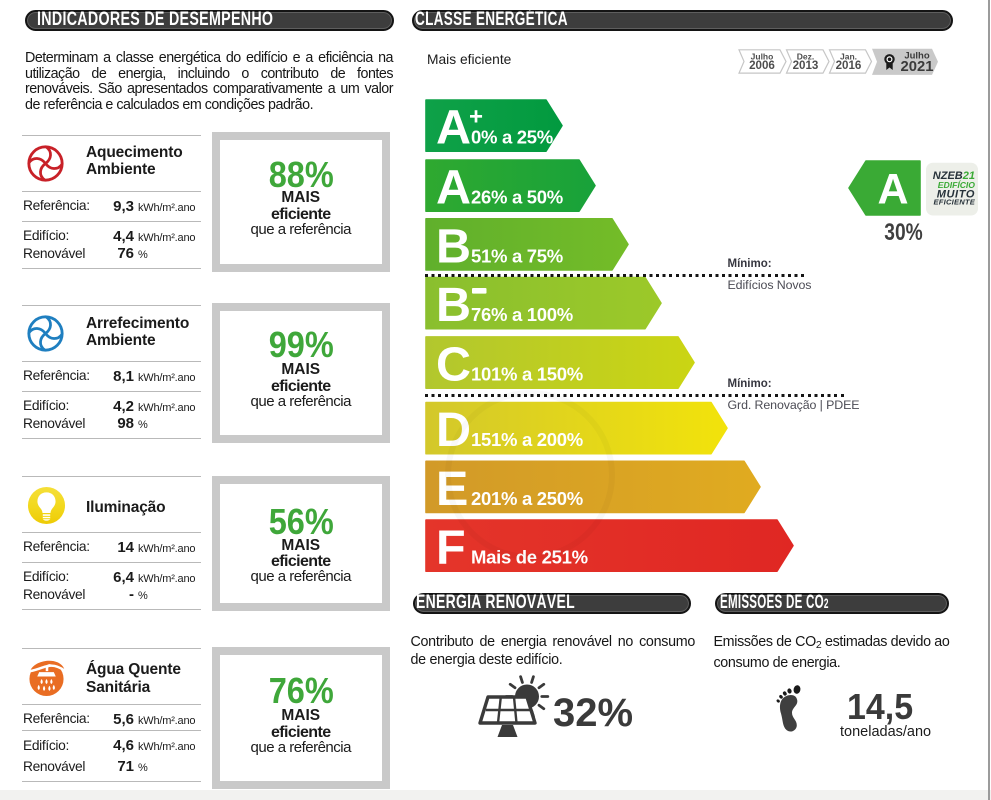 This screenshot has height=800, width=991. Describe the element at coordinates (955, 202) in the screenshot. I see `svg-text: EFICIENTE` at that location.